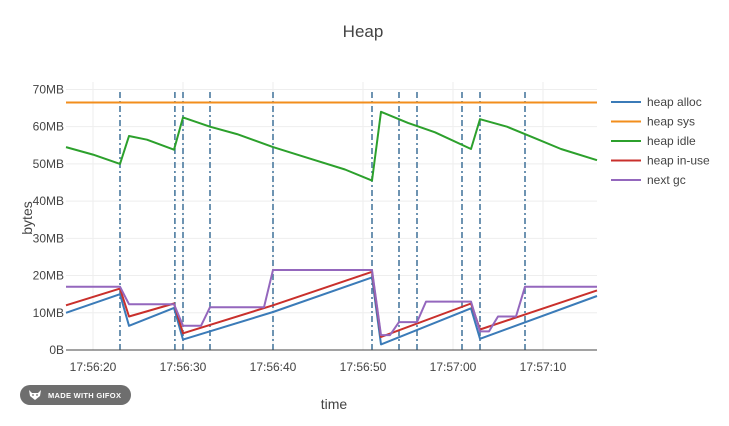 The image size is (729, 426). I want to click on x-axis-label: time, so click(334, 404).